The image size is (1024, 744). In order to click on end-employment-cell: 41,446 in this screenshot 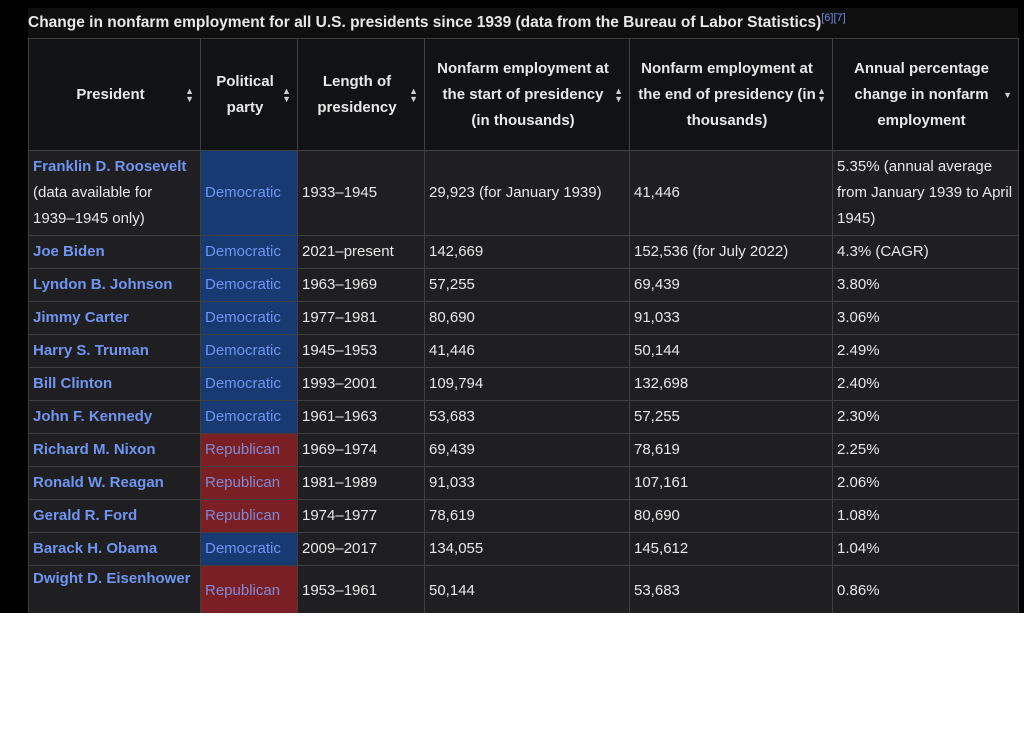, I will do `click(731, 193)`.